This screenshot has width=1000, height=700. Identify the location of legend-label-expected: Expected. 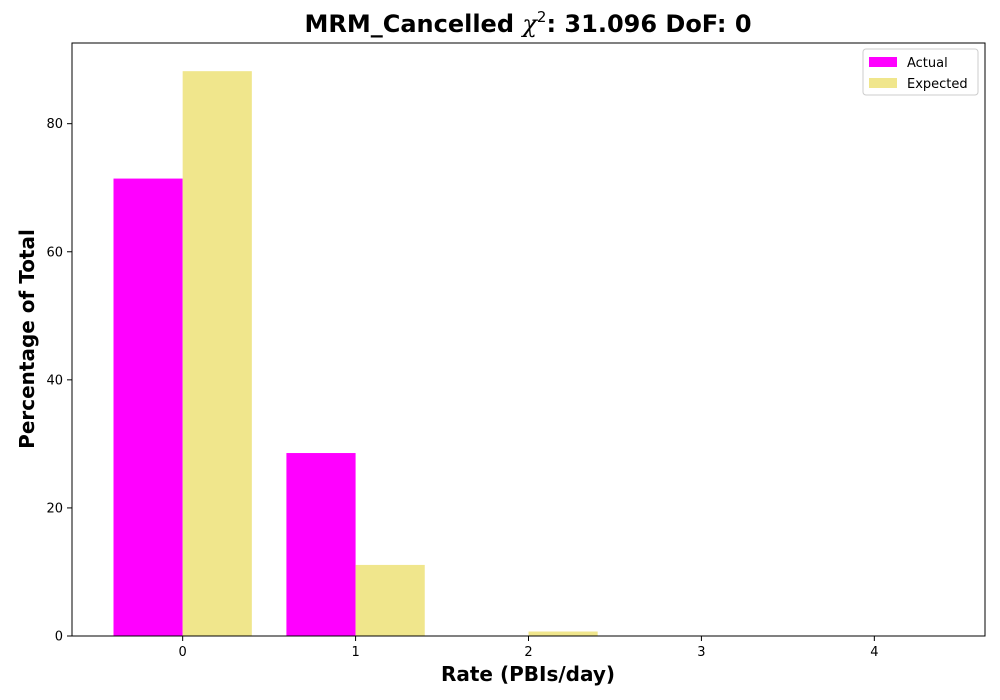
(937, 84).